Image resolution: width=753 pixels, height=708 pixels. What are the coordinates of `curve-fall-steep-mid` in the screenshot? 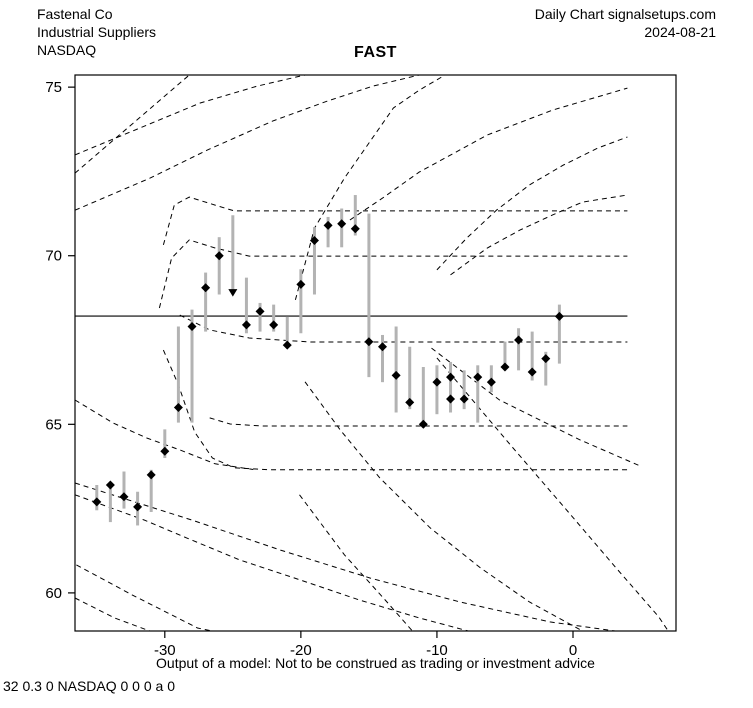 It's located at (443, 506).